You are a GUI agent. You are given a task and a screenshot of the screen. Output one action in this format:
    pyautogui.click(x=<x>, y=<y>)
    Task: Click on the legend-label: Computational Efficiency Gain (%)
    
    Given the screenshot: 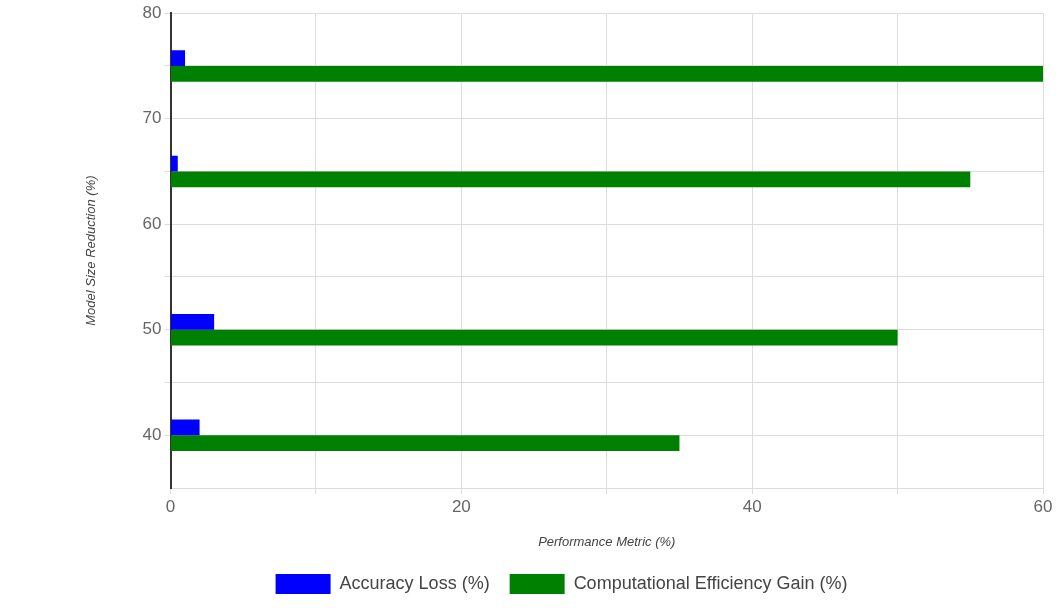 What is the action you would take?
    pyautogui.click(x=710, y=582)
    